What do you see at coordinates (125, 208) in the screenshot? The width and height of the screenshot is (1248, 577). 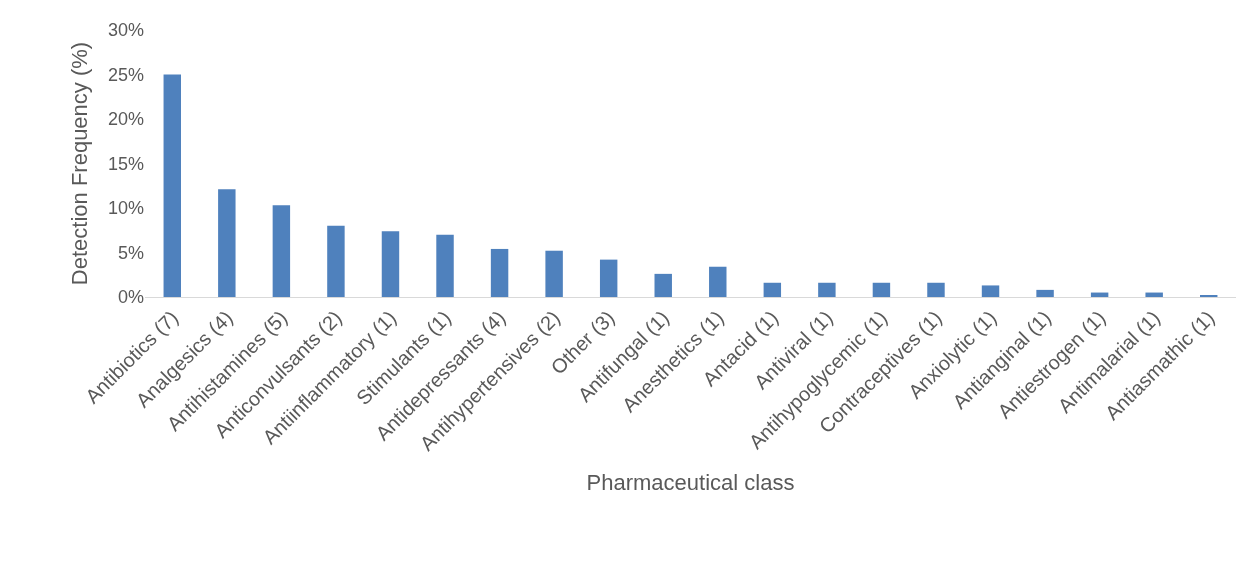 I see `y-tick-label: 10%` at bounding box center [125, 208].